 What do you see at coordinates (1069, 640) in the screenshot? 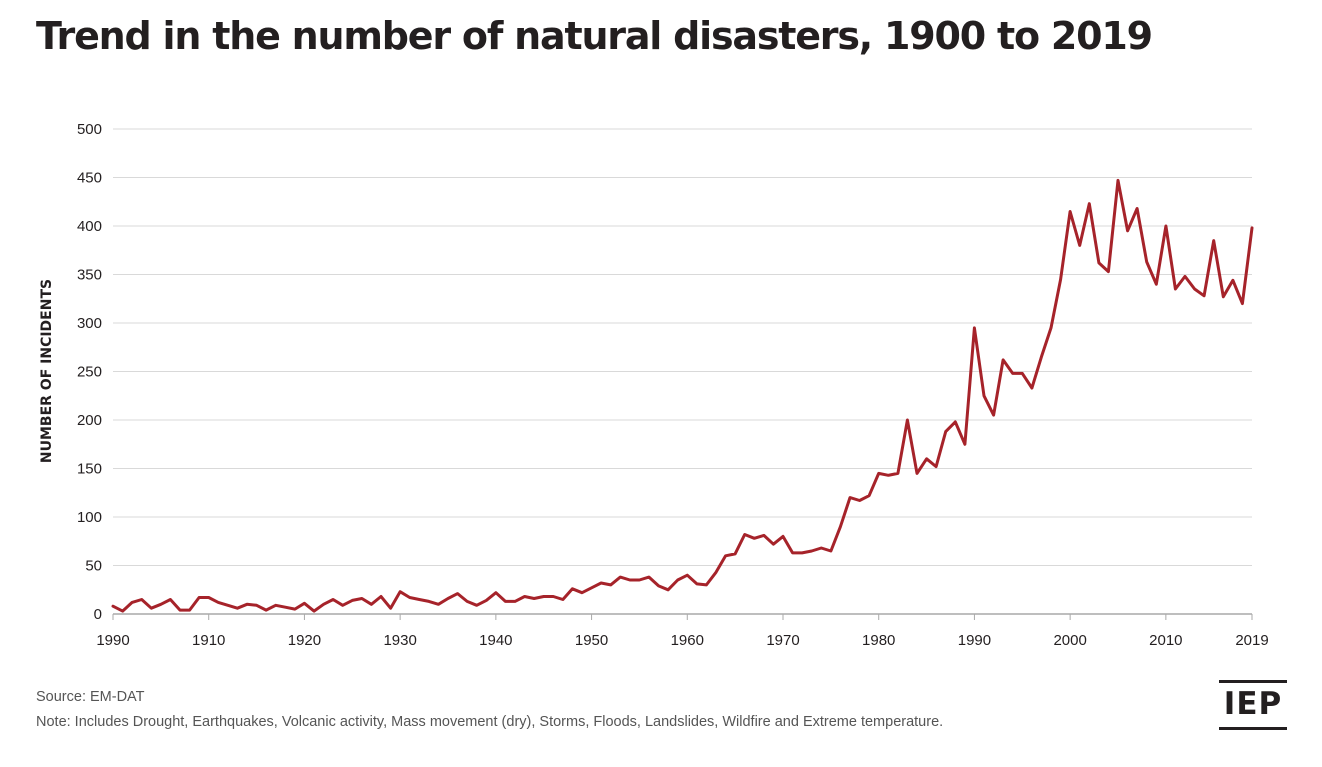
I see `x-tick-label: 2000` at bounding box center [1069, 640].